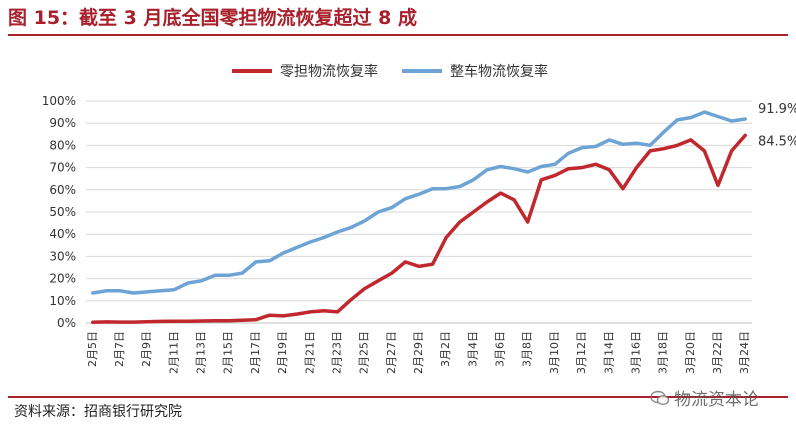  What do you see at coordinates (364, 352) in the screenshot?
I see `x-tick-label: 2月25日` at bounding box center [364, 352].